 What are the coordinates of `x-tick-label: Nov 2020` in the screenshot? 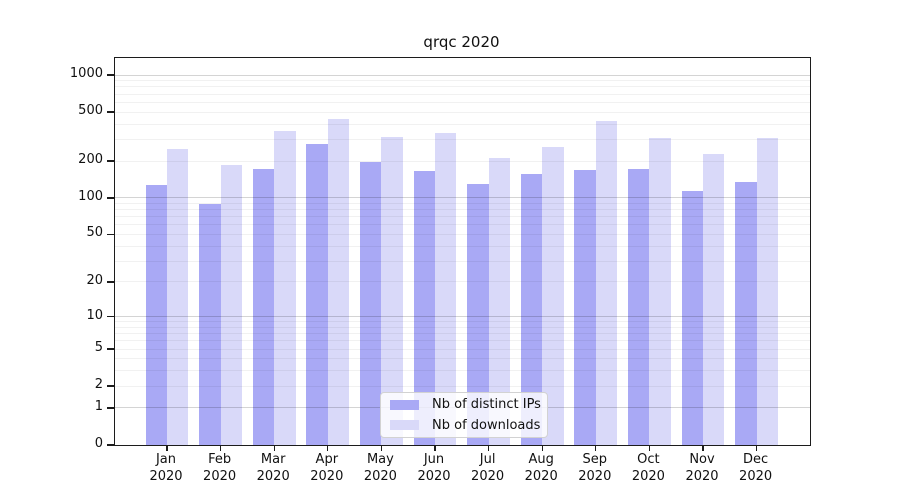 It's located at (702, 468).